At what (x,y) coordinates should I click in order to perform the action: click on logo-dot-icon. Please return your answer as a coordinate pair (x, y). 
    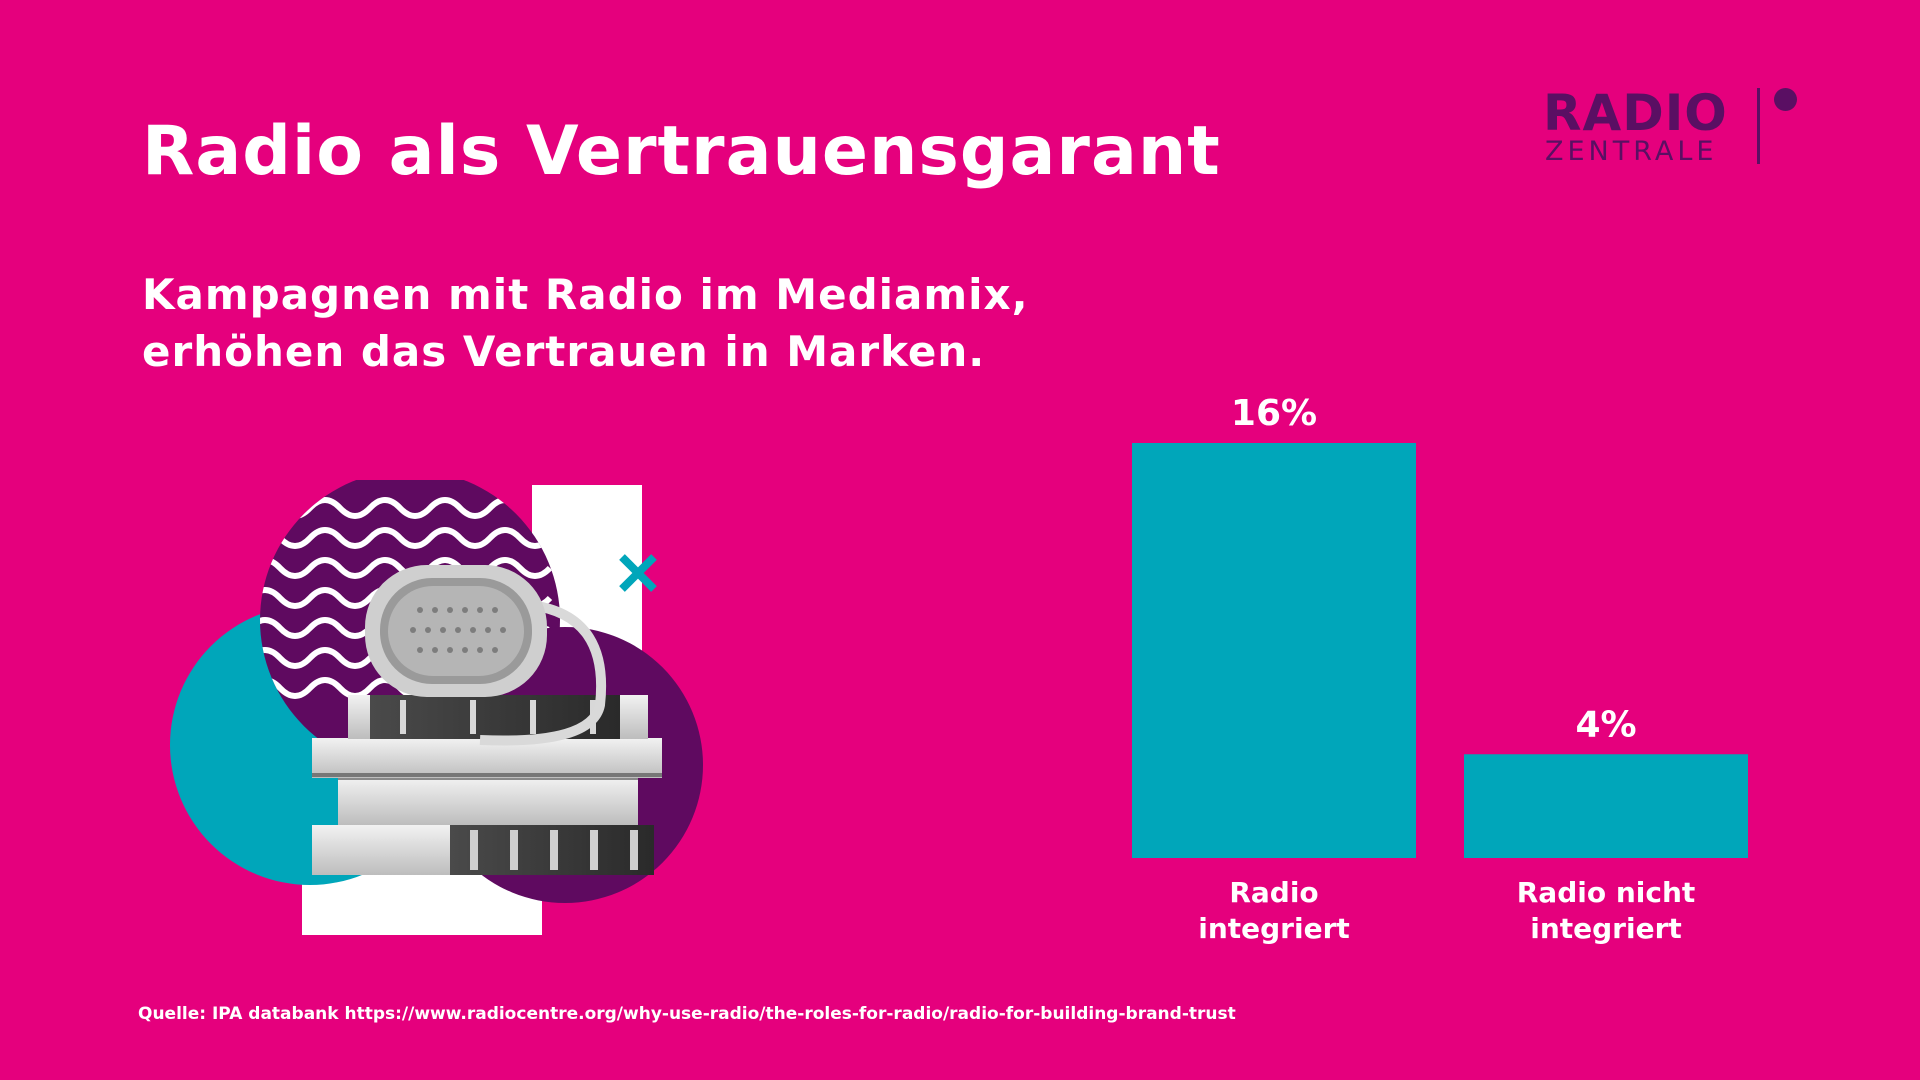
    Looking at the image, I should click on (1785, 99).